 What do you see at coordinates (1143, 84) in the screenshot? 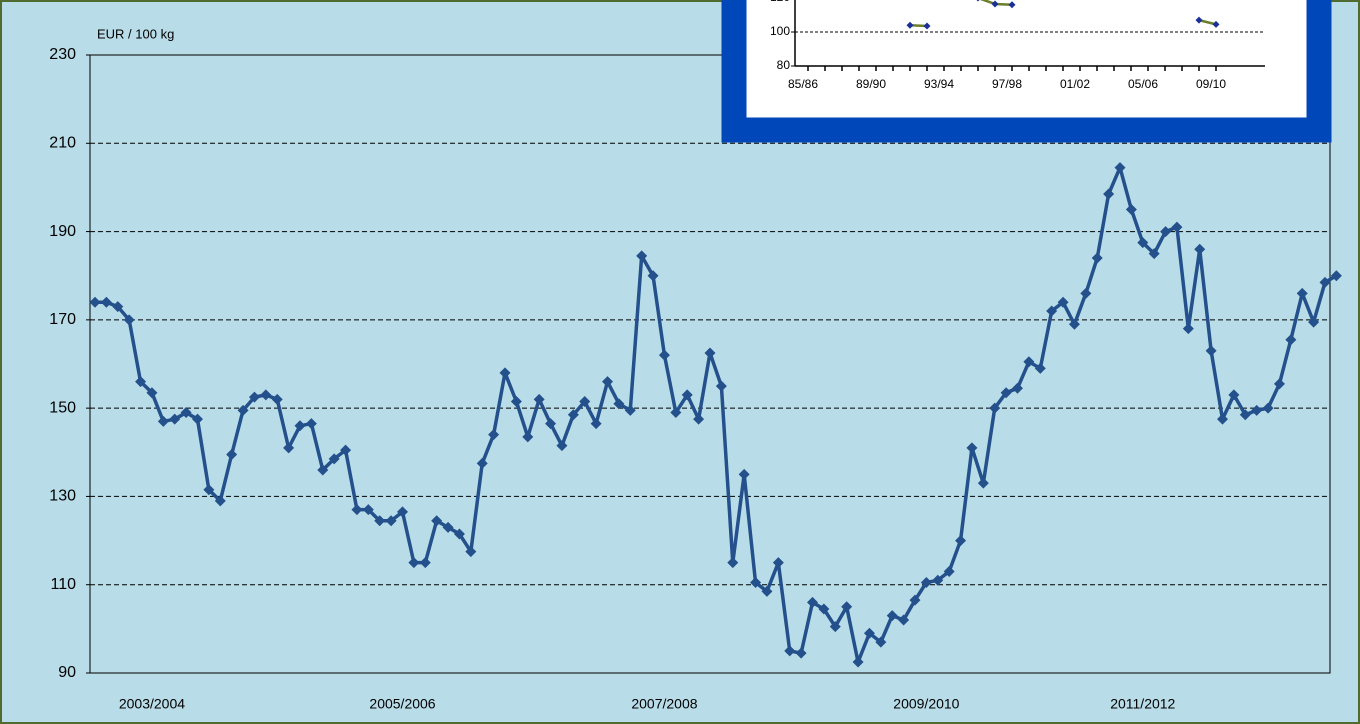
I see `x-tick-label: 05/06` at bounding box center [1143, 84].